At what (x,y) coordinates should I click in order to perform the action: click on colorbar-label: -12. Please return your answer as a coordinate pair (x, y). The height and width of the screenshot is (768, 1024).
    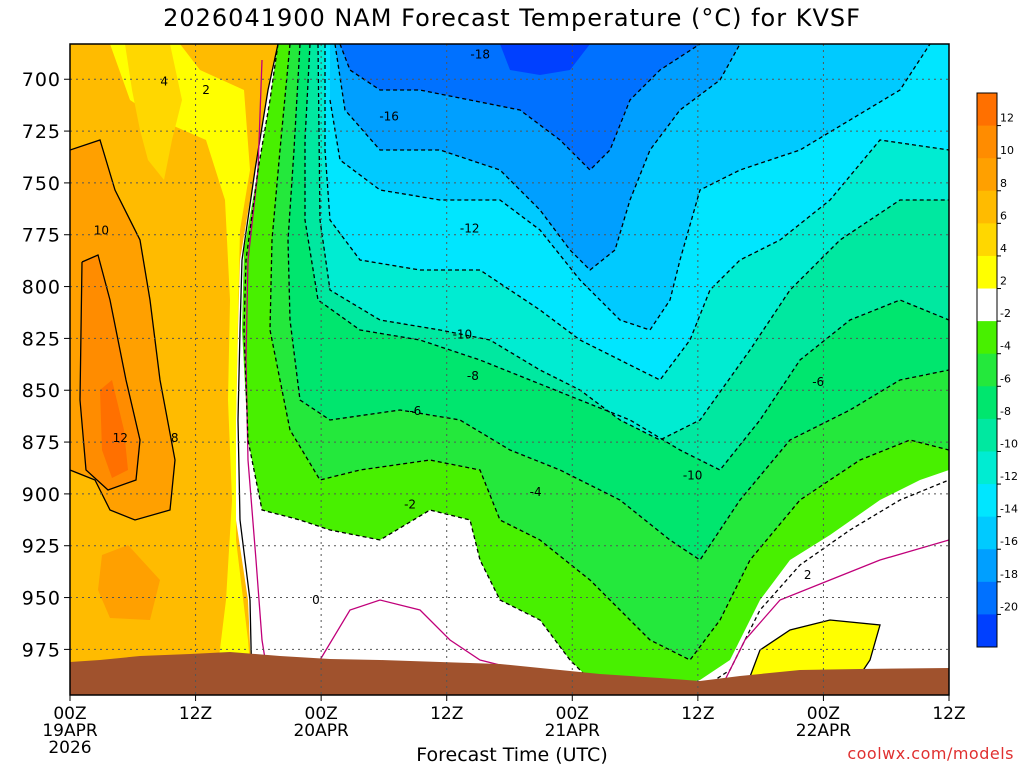
    Looking at the image, I should click on (1009, 476).